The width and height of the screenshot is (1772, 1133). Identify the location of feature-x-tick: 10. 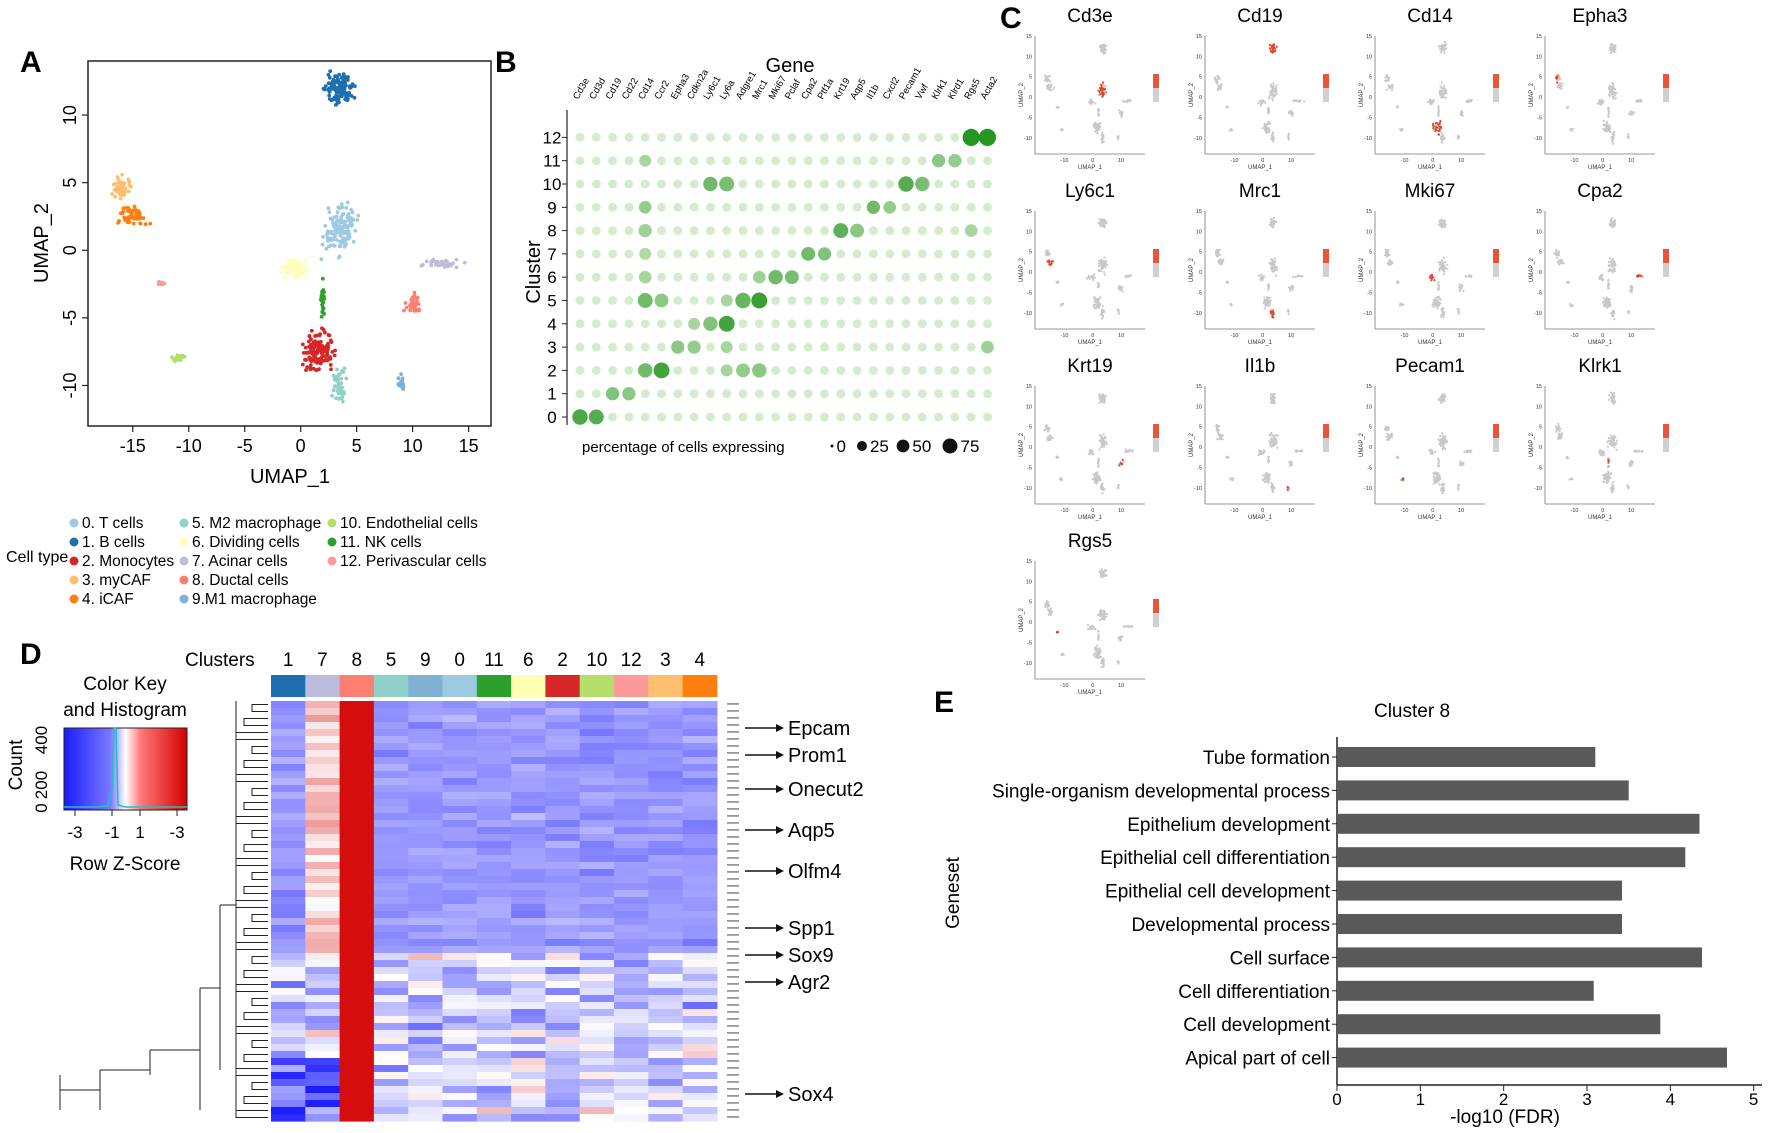
(1121, 161).